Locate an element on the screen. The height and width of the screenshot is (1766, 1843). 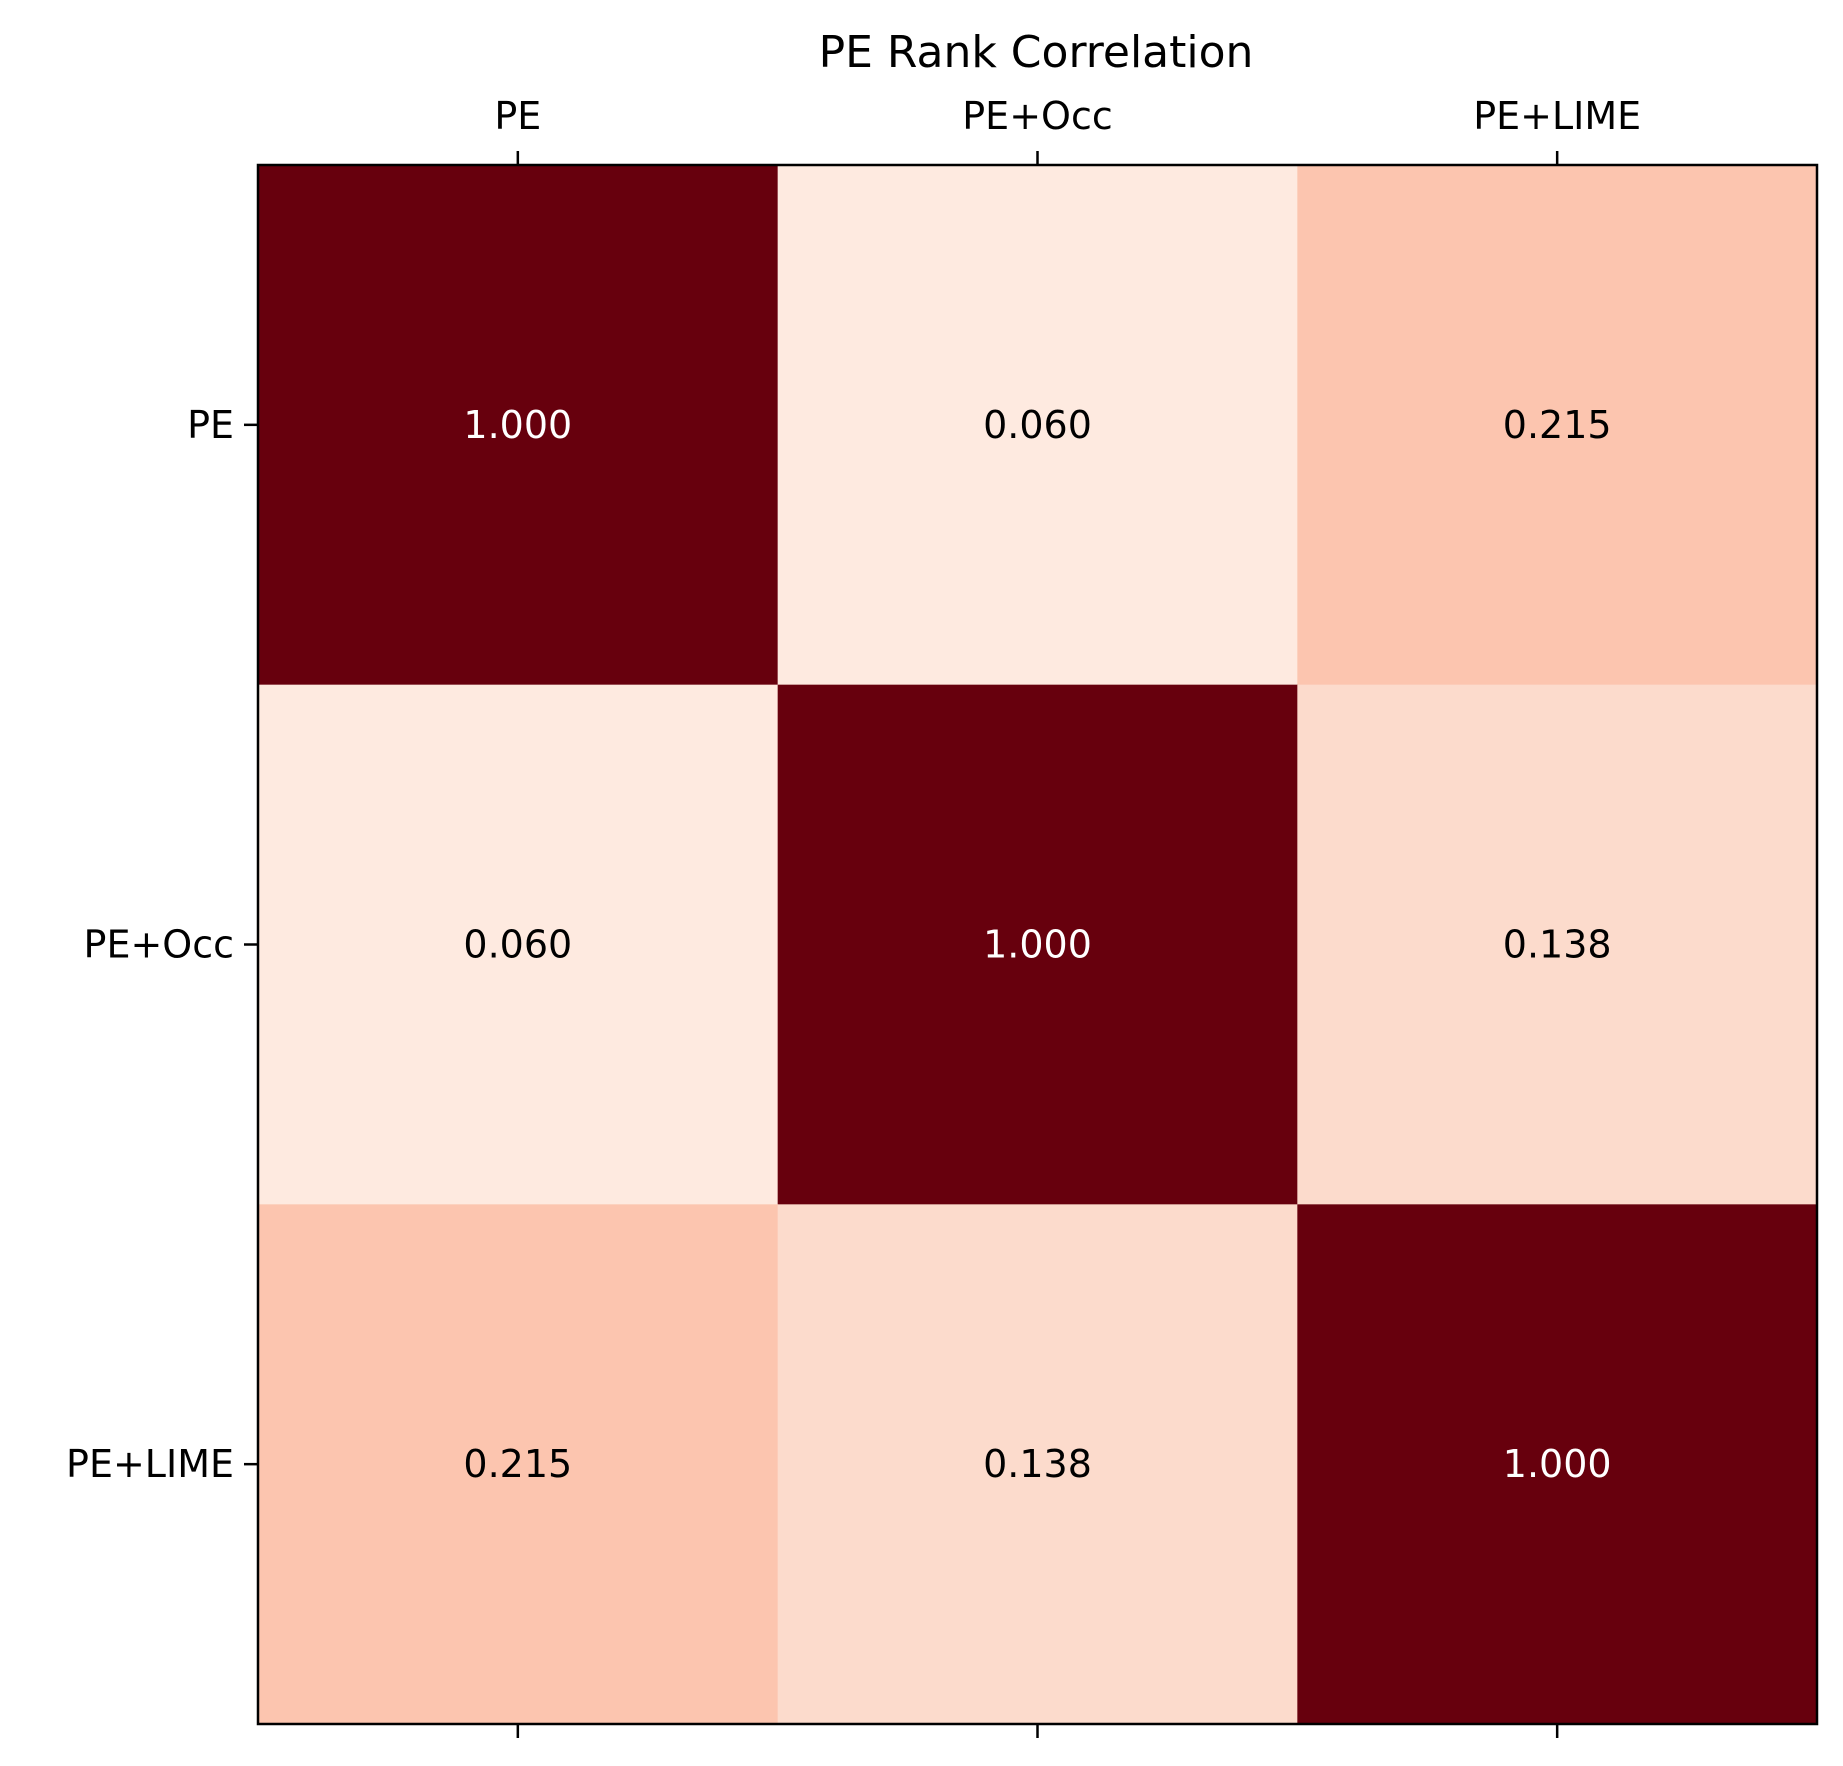
cell-value-label-r0-c2: 0.215 is located at coordinates (1557, 425).